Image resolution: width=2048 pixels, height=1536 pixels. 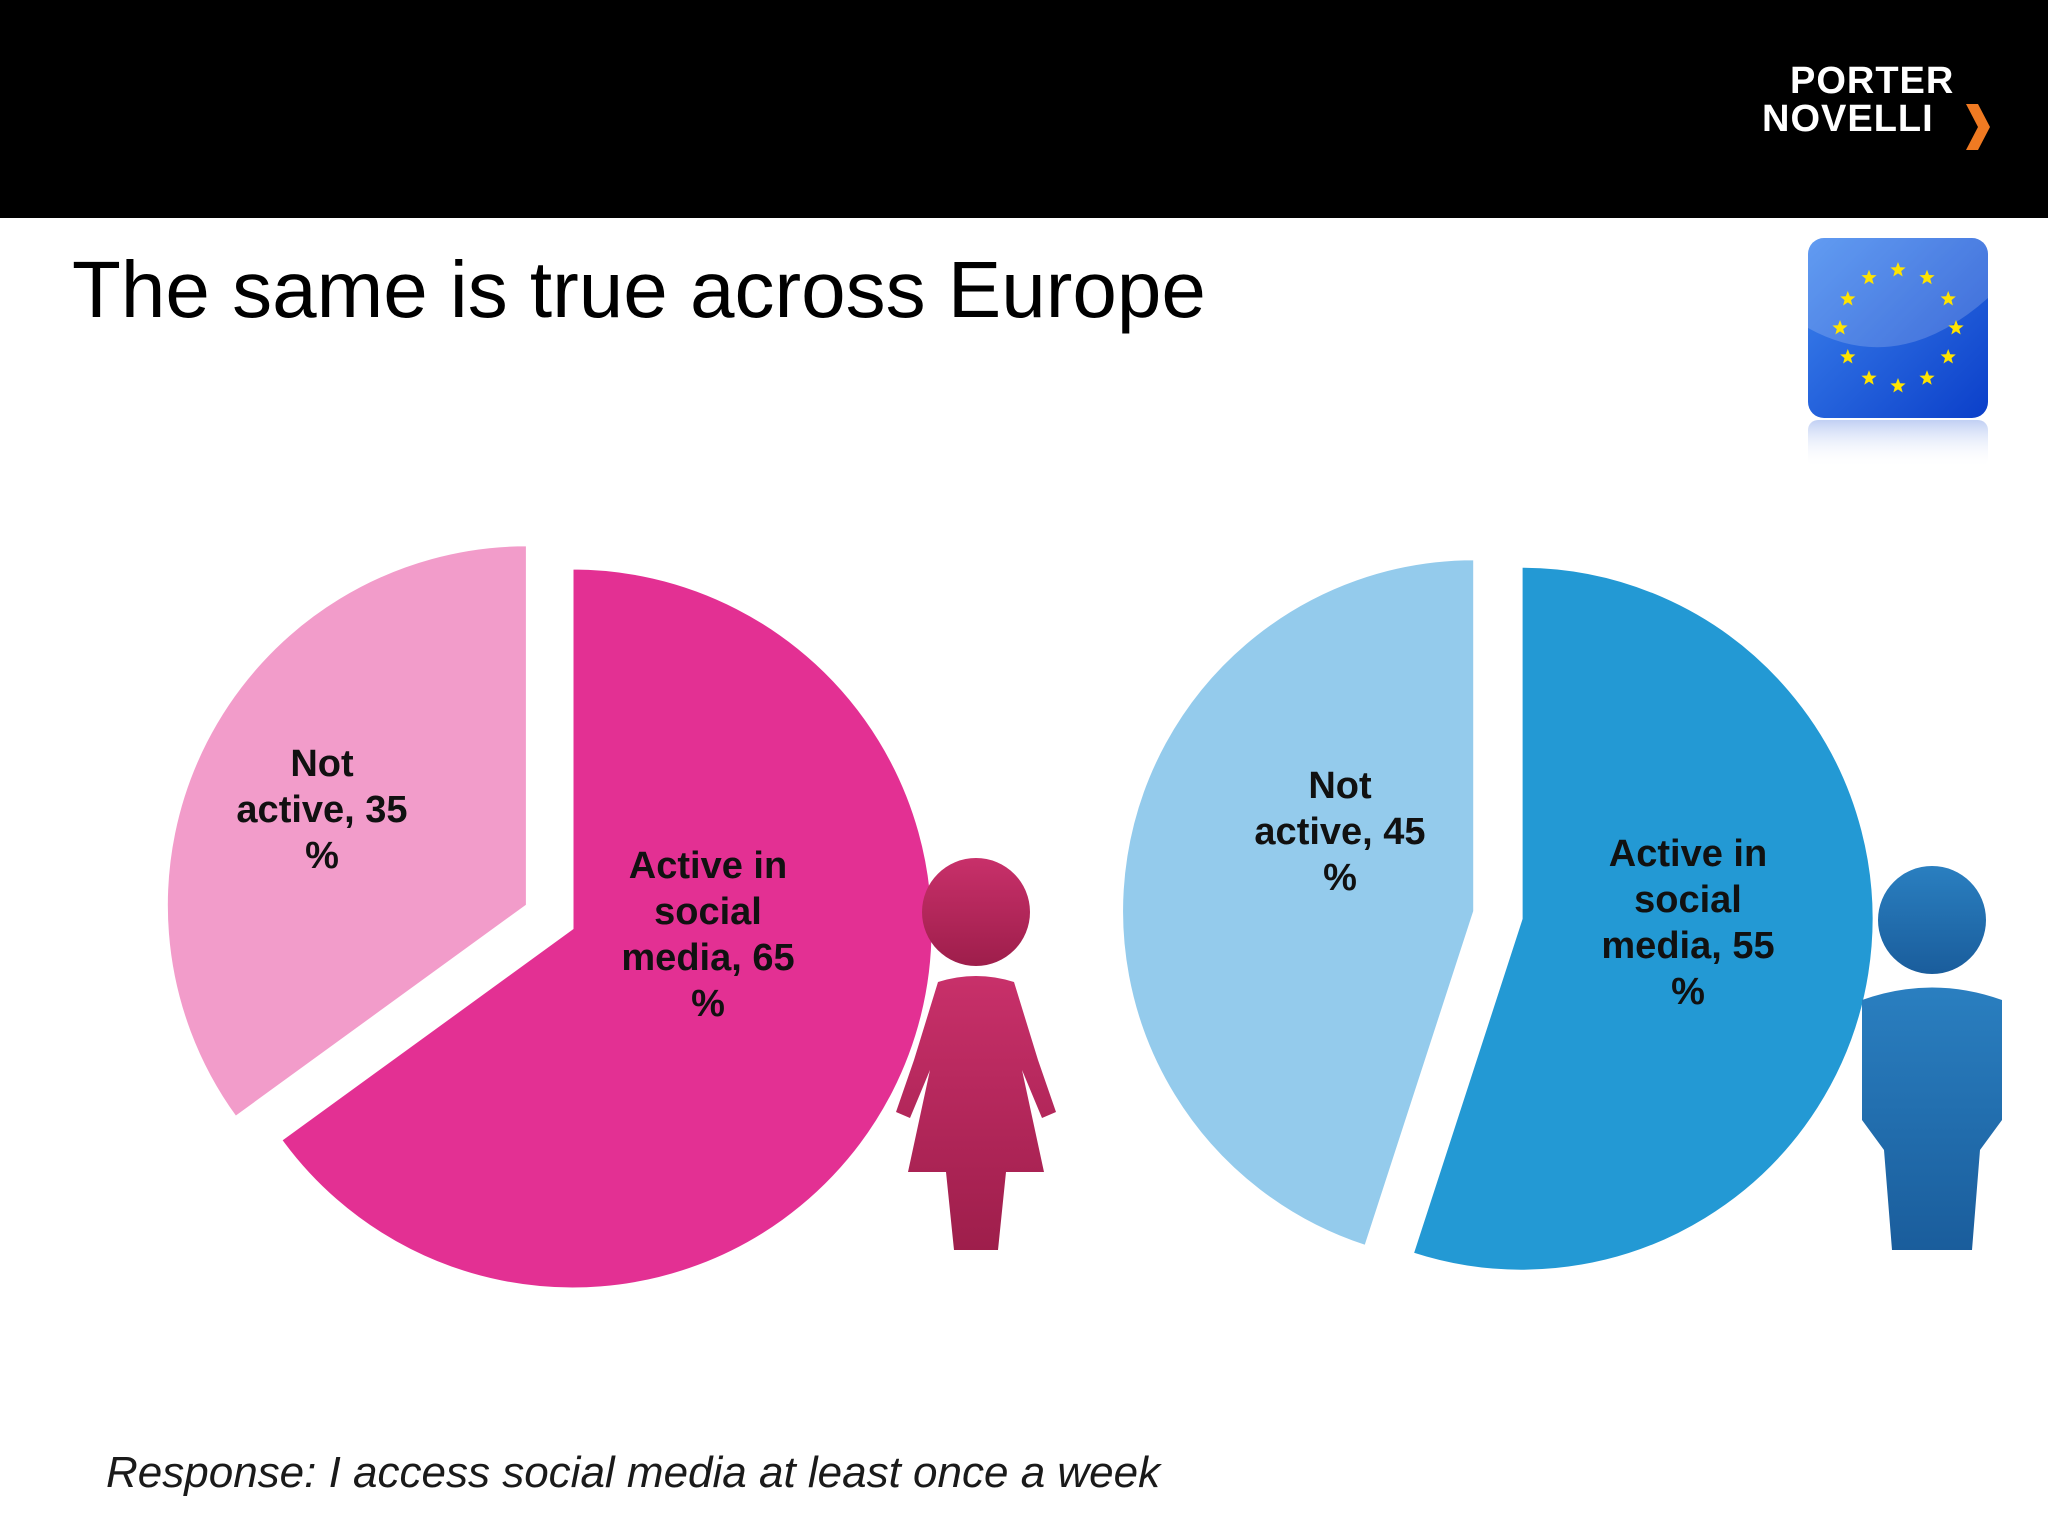 I want to click on slice-label-not-active: Not active, 35%, so click(x=321, y=810).